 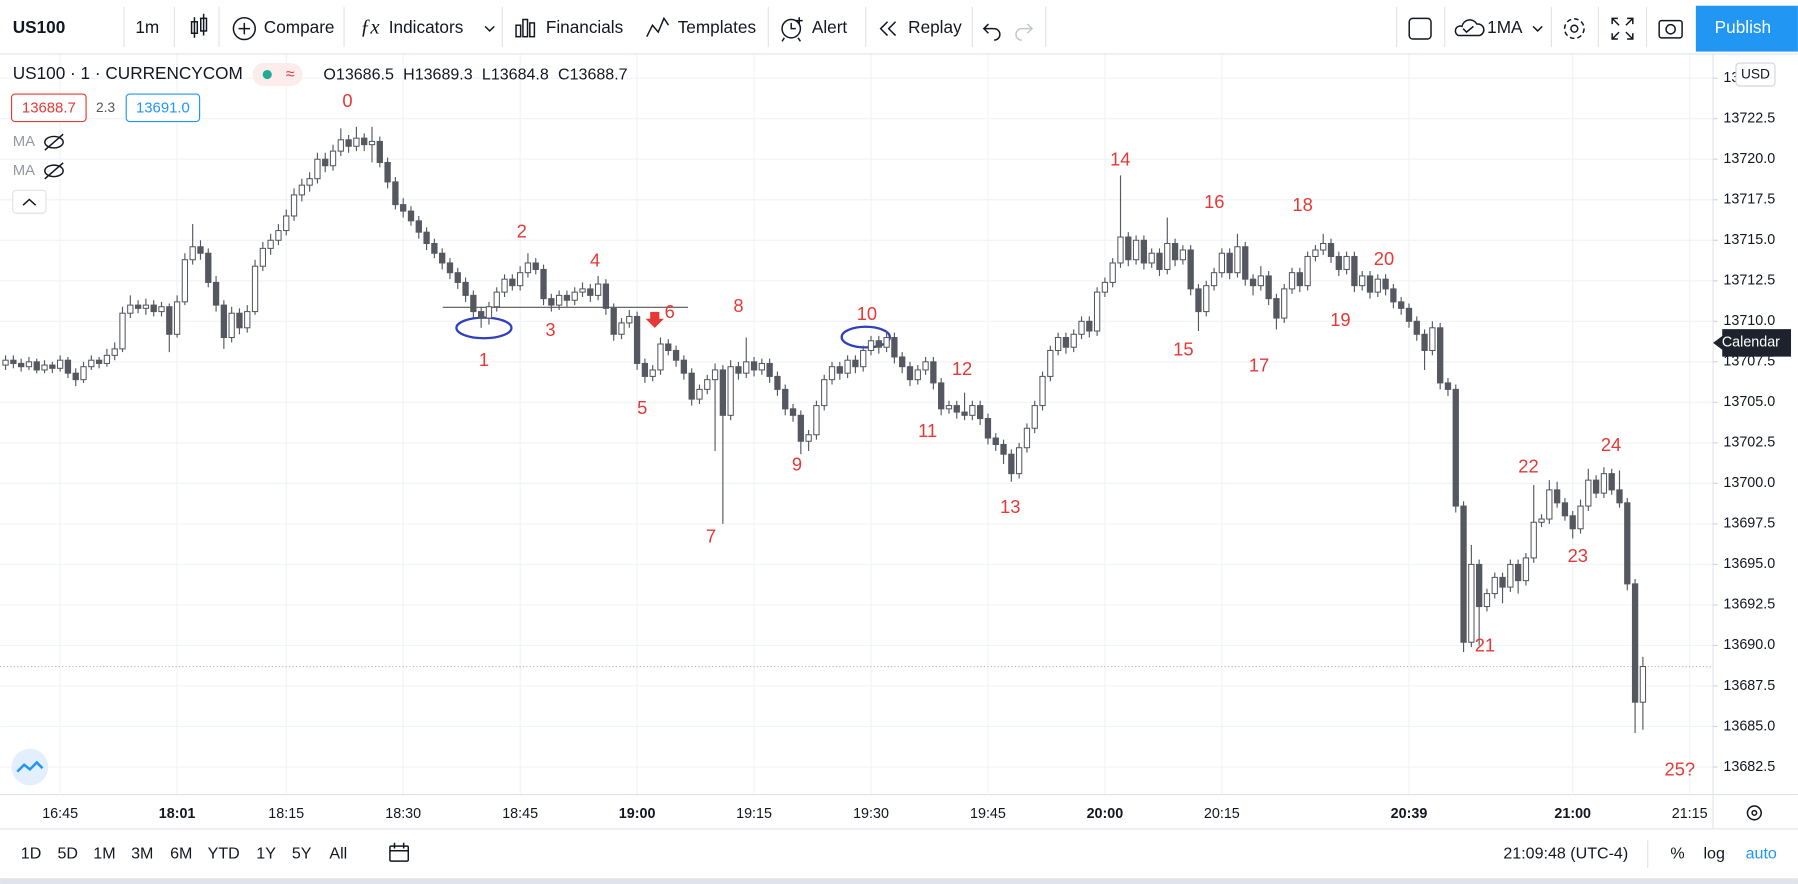 I want to click on date-range-icon, so click(x=399, y=852).